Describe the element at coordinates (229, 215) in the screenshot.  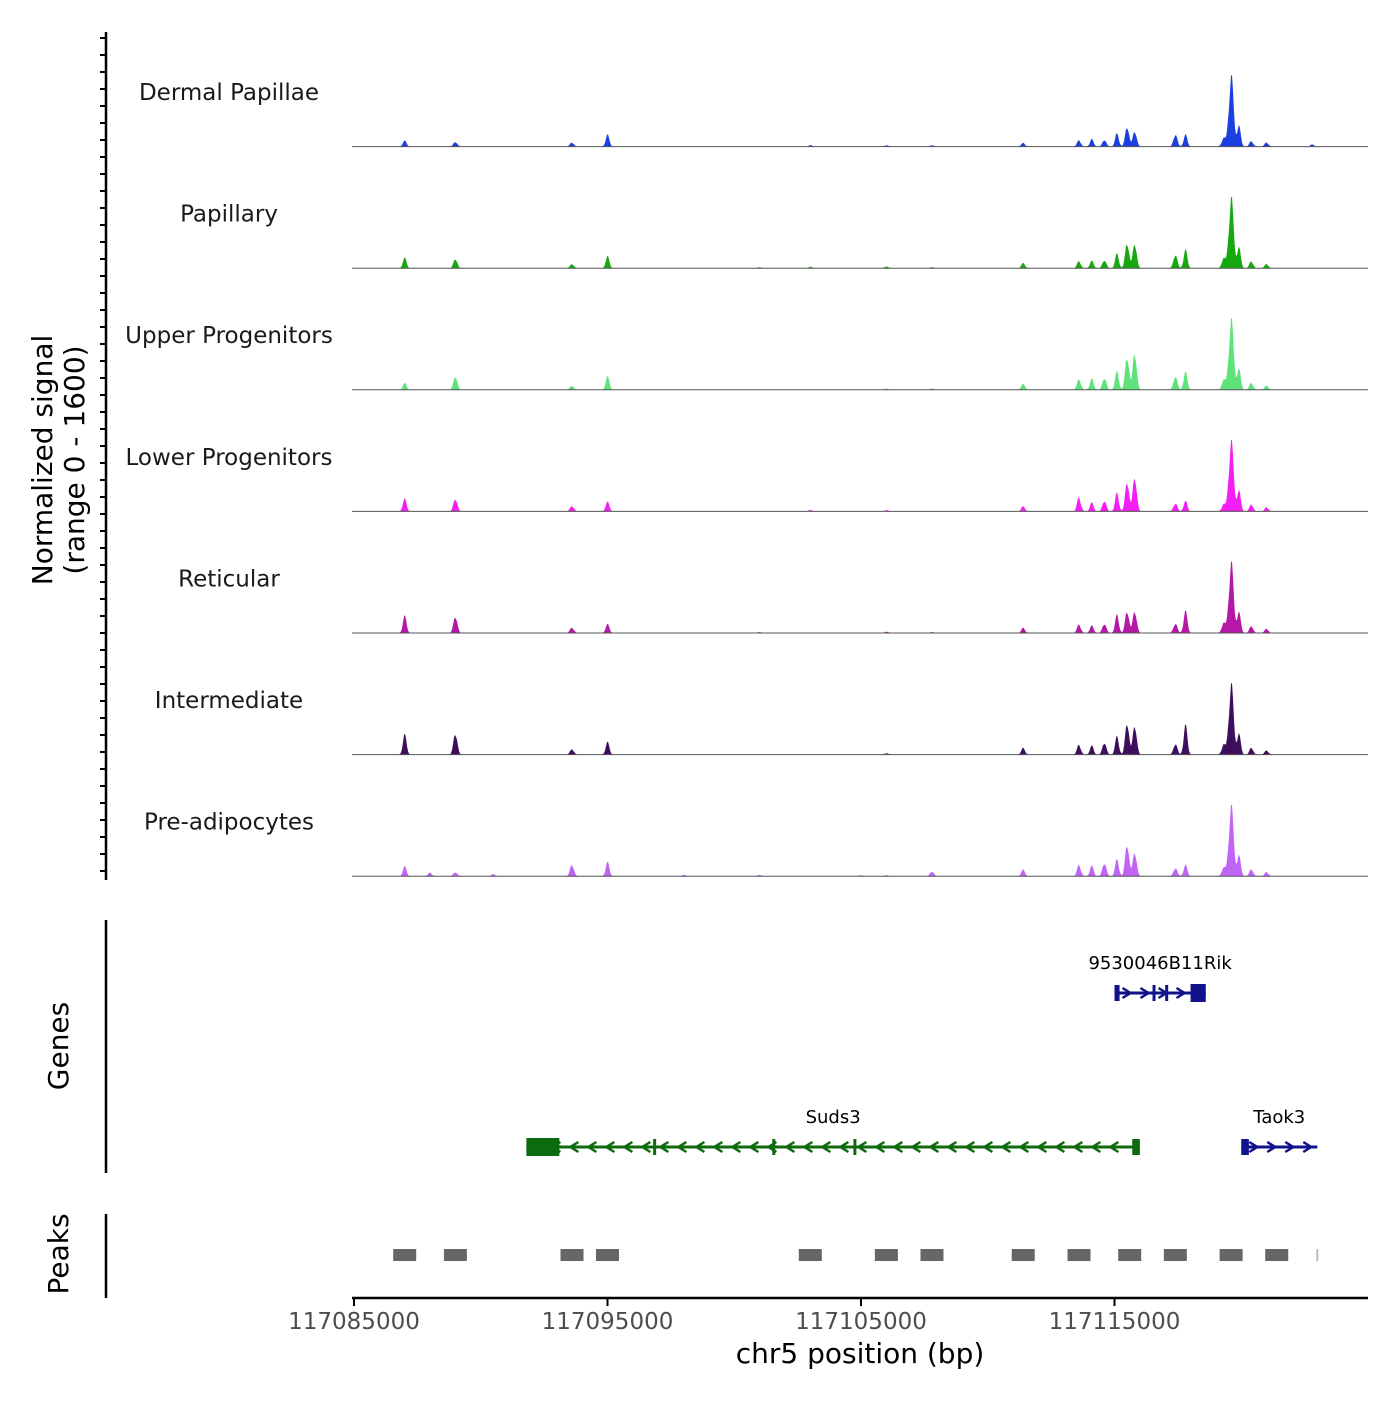
I see `track-label: Papillary` at that location.